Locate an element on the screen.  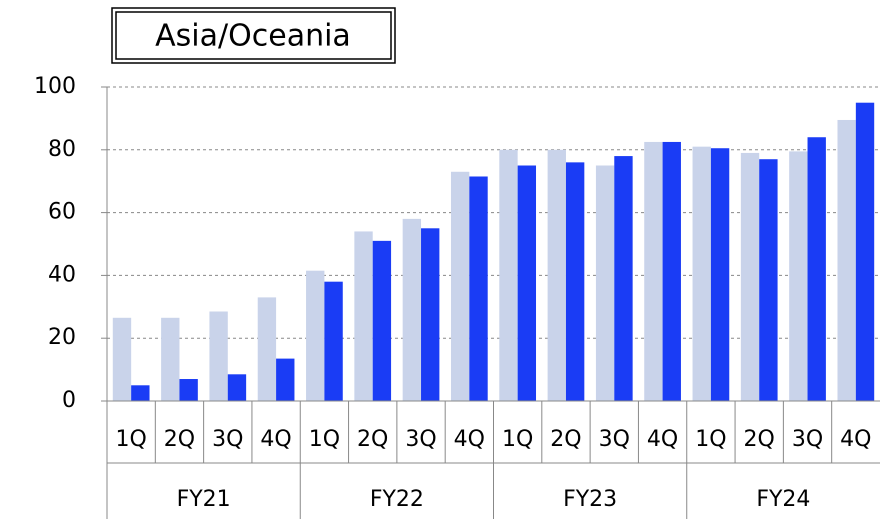
y-tick-label: 40 is located at coordinates (62, 274).